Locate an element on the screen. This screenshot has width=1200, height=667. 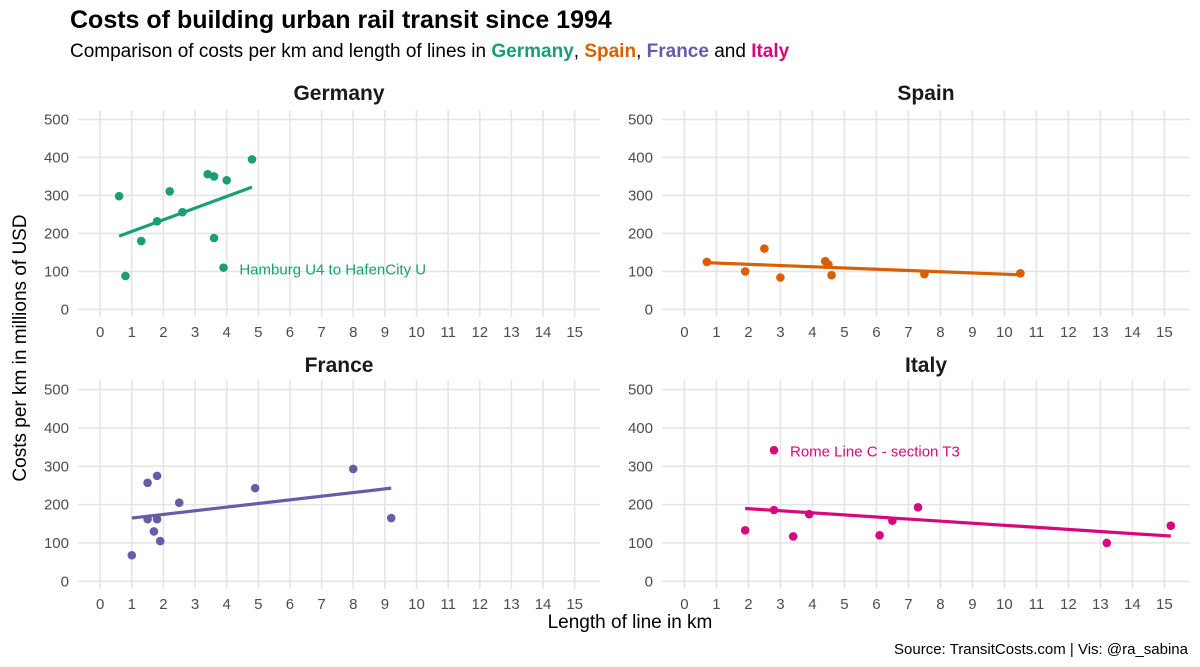
annotation-italy: Rome Line C - section T3 is located at coordinates (875, 452).